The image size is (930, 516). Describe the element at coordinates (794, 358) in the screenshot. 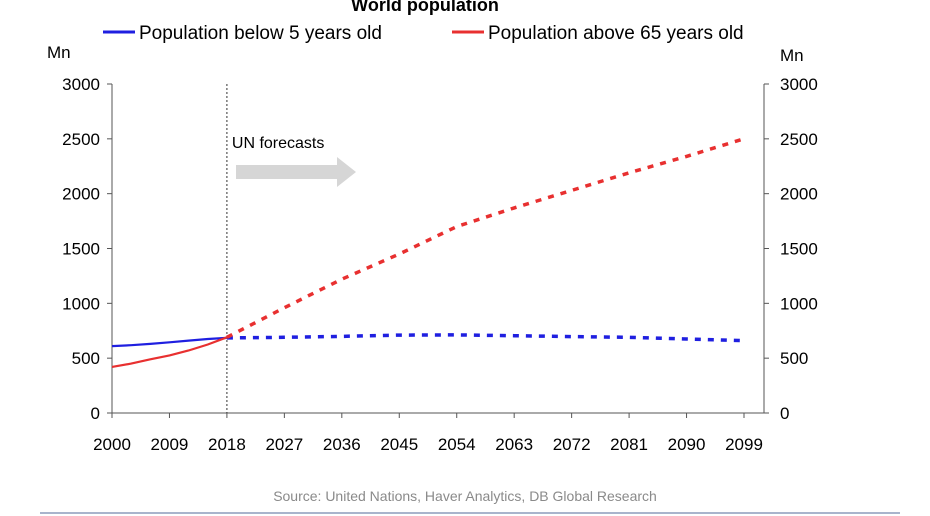

I see `y-tick-label-right: 500` at that location.